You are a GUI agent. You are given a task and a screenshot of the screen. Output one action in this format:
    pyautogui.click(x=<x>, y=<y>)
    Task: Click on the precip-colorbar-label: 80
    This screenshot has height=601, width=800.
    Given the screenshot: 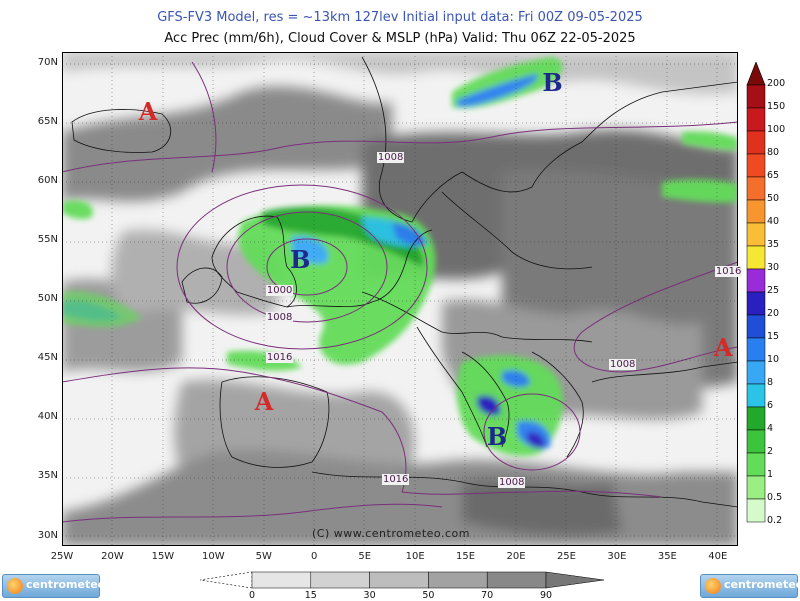 What is the action you would take?
    pyautogui.click(x=773, y=152)
    